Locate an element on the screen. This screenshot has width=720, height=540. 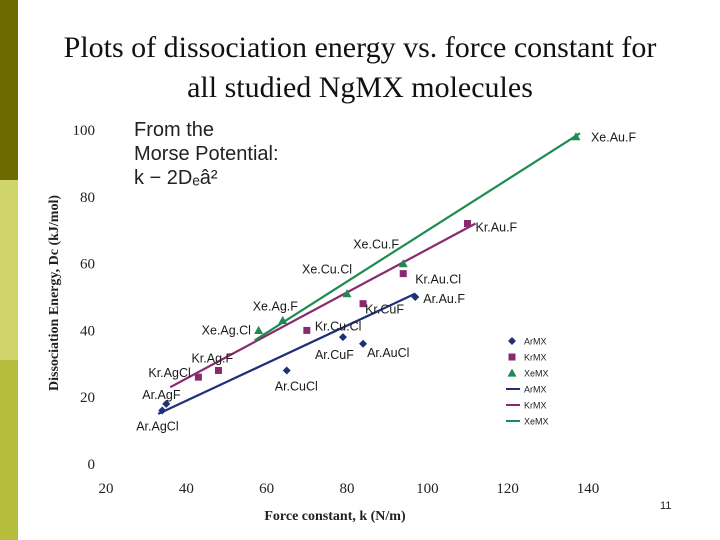
point-label: Ar.AgCl is located at coordinates (157, 427).